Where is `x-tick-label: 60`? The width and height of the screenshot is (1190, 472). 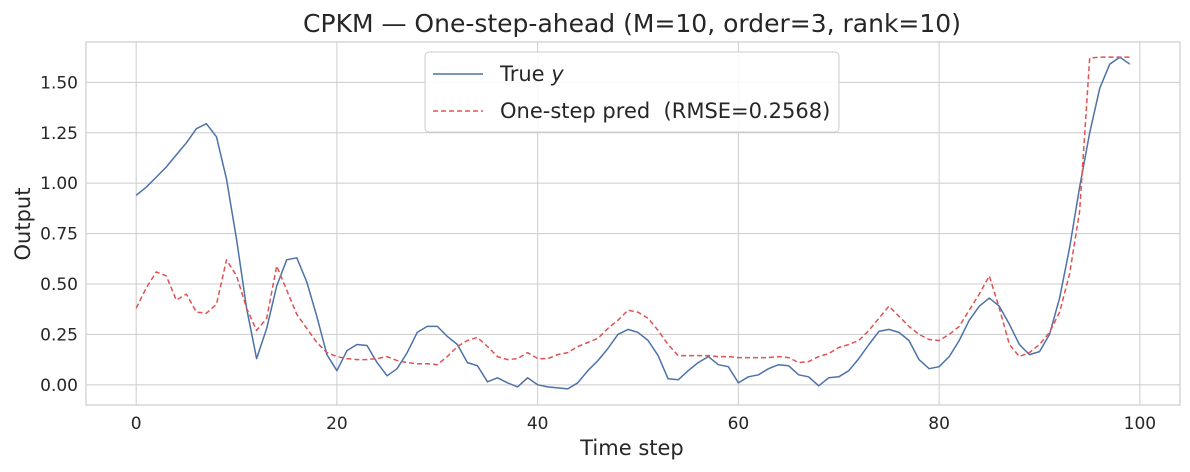 x-tick-label: 60 is located at coordinates (739, 424).